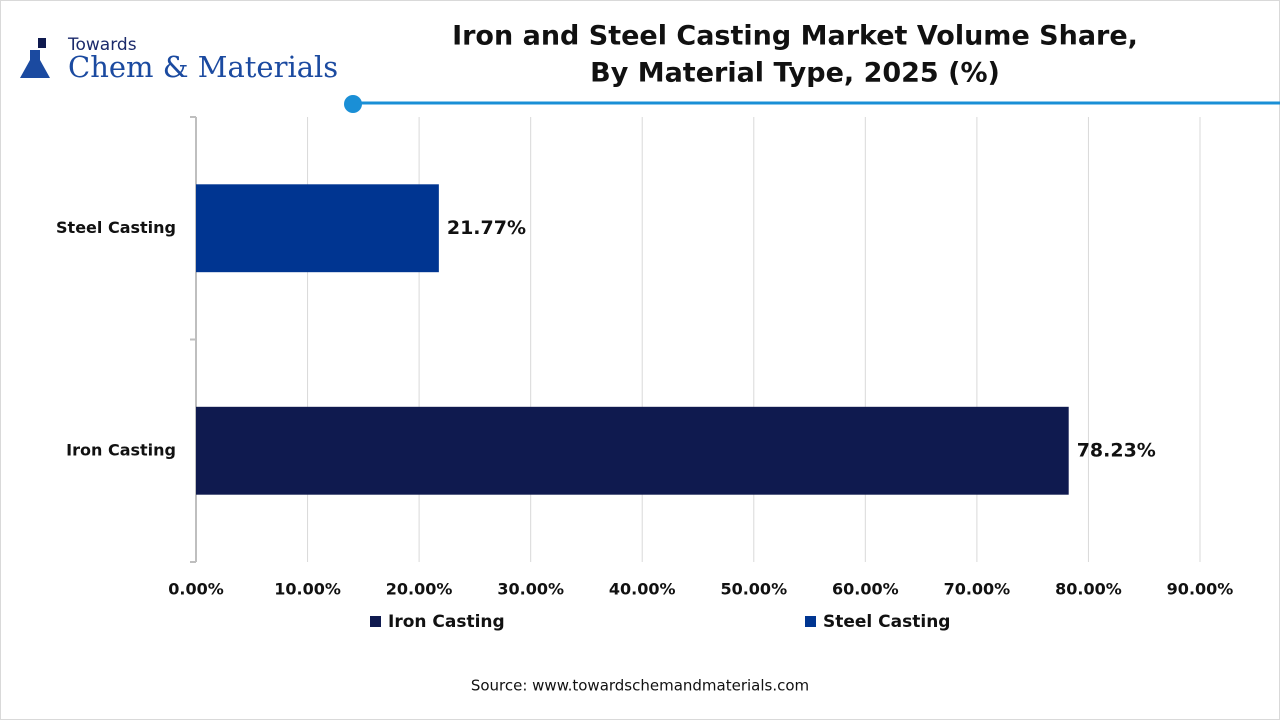 The image size is (1280, 720). What do you see at coordinates (530, 589) in the screenshot?
I see `x-tick-label: 30.00%` at bounding box center [530, 589].